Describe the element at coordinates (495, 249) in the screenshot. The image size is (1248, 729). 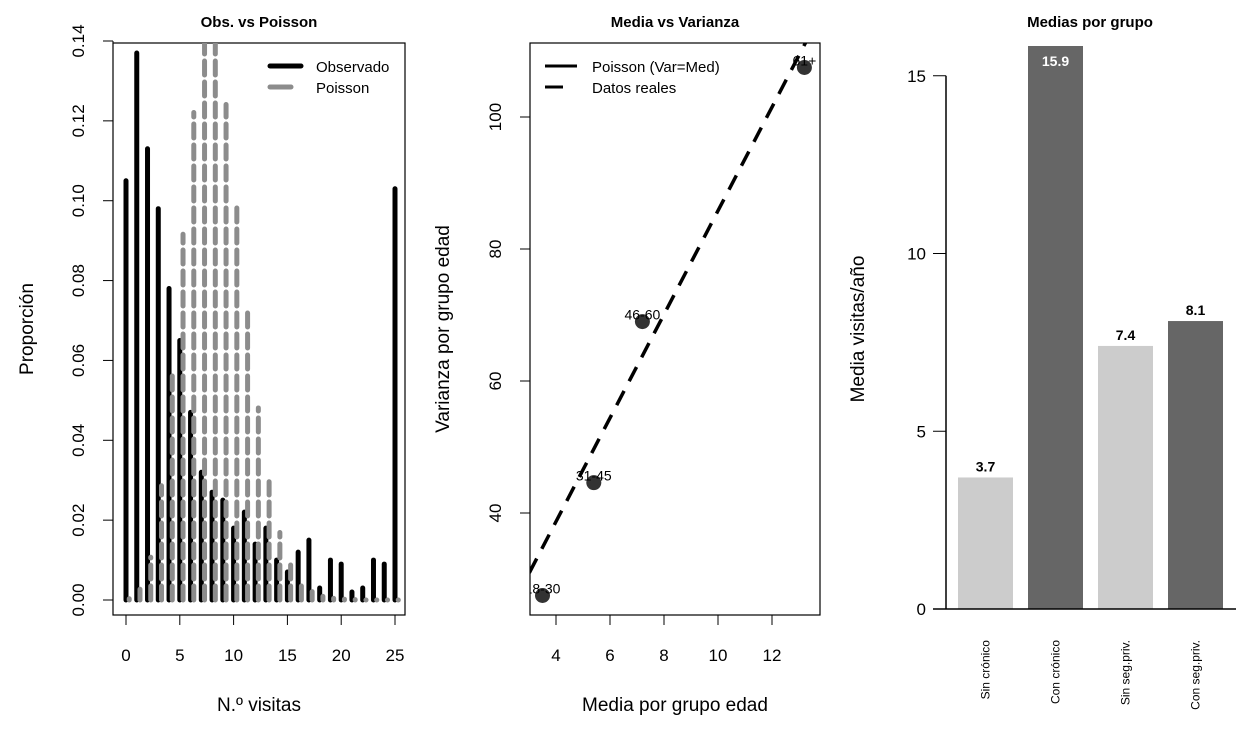
I see `y-tick-label: 80` at that location.